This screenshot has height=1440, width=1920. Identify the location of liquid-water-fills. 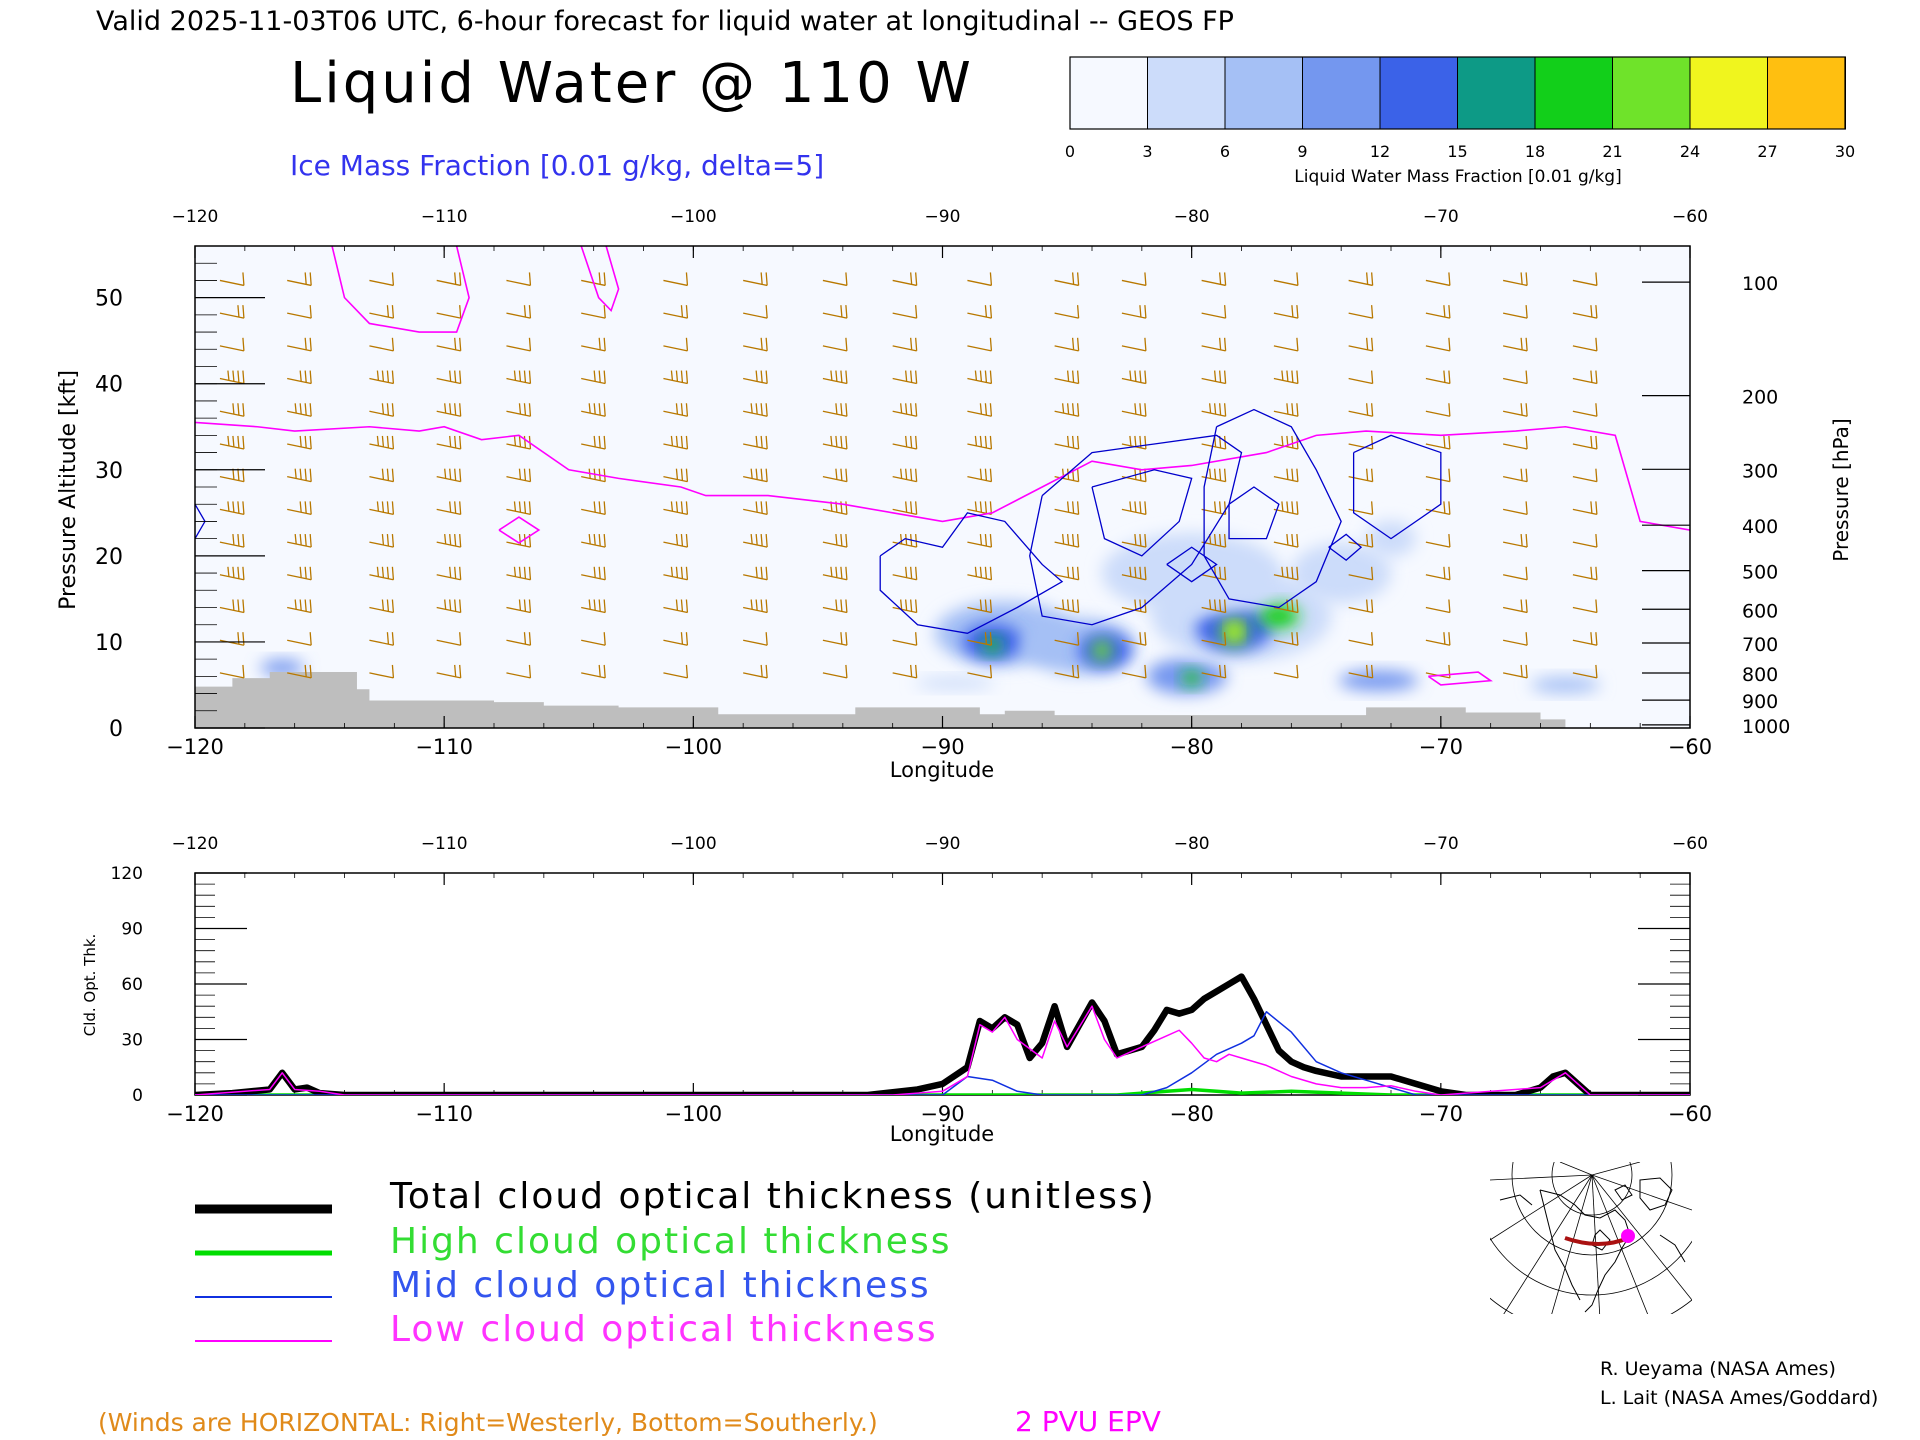
(930, 607).